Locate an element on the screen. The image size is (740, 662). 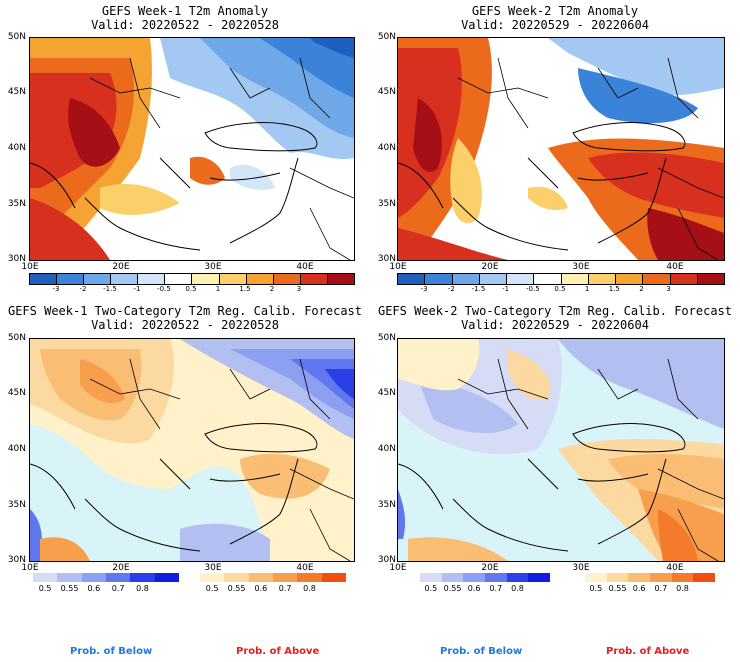
panel-title: GEFS Week-1 T2m Anomaly is located at coordinates (185, 11).